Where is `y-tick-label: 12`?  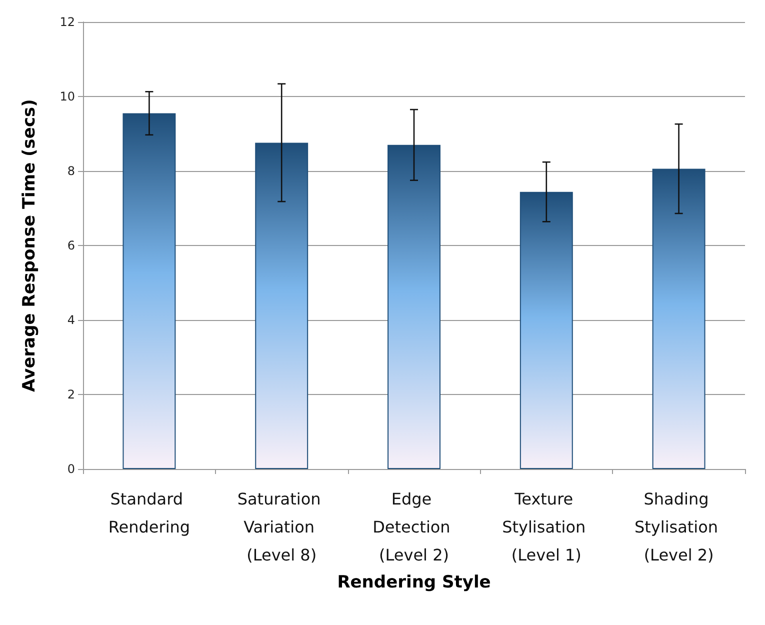
y-tick-label: 12 is located at coordinates (67, 22).